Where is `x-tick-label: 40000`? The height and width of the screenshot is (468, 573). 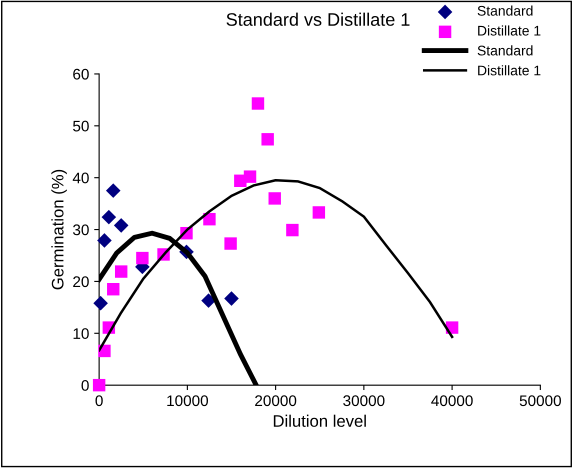 x-tick-label: 40000 is located at coordinates (452, 400).